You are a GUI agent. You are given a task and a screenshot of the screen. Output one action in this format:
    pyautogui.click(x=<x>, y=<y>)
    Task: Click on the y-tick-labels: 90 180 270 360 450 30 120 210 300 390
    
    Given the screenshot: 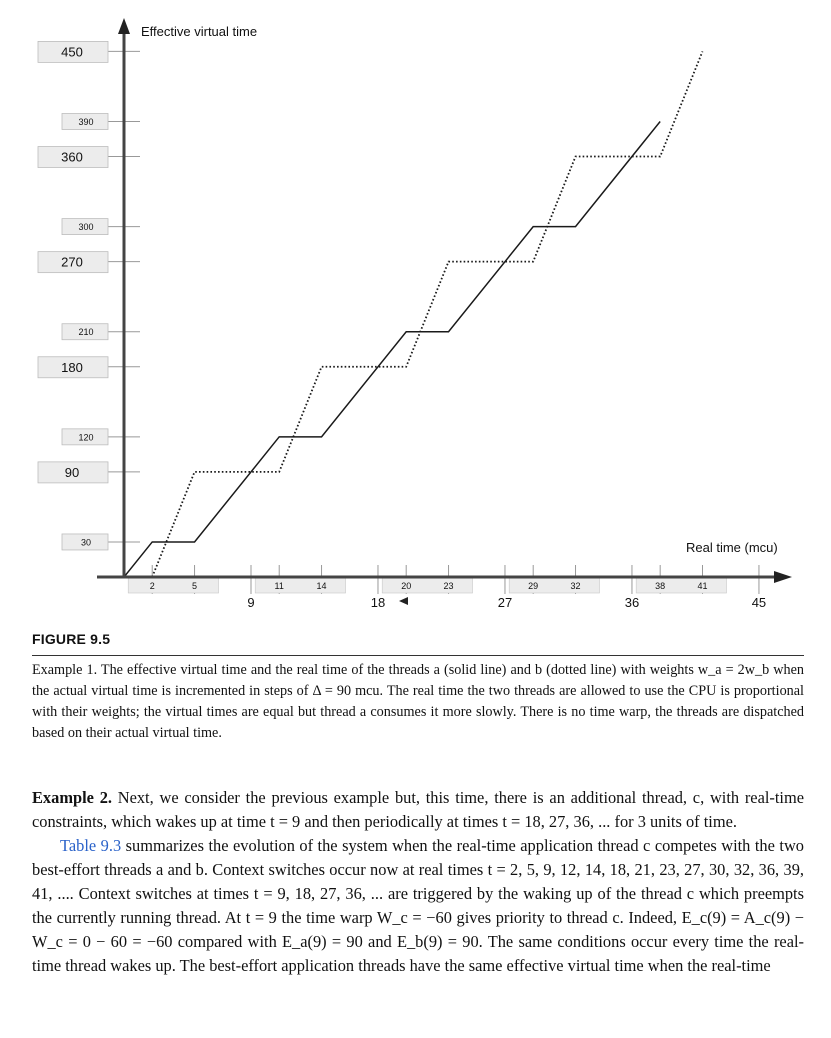 What is the action you would take?
    pyautogui.click(x=73, y=296)
    